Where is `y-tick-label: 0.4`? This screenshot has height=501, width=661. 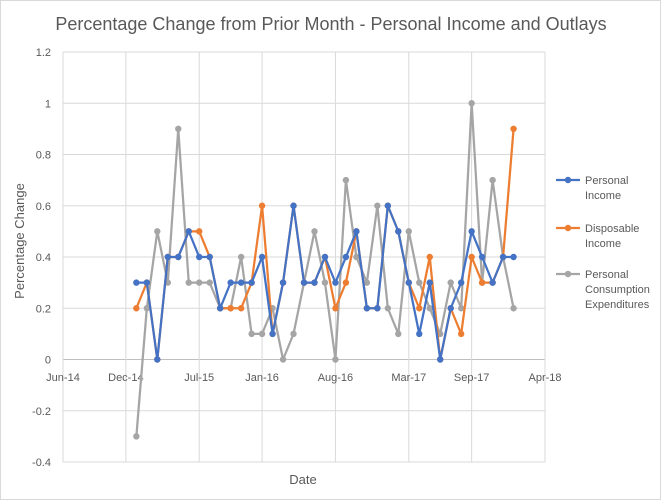
y-tick-label: 0.4 is located at coordinates (43, 258).